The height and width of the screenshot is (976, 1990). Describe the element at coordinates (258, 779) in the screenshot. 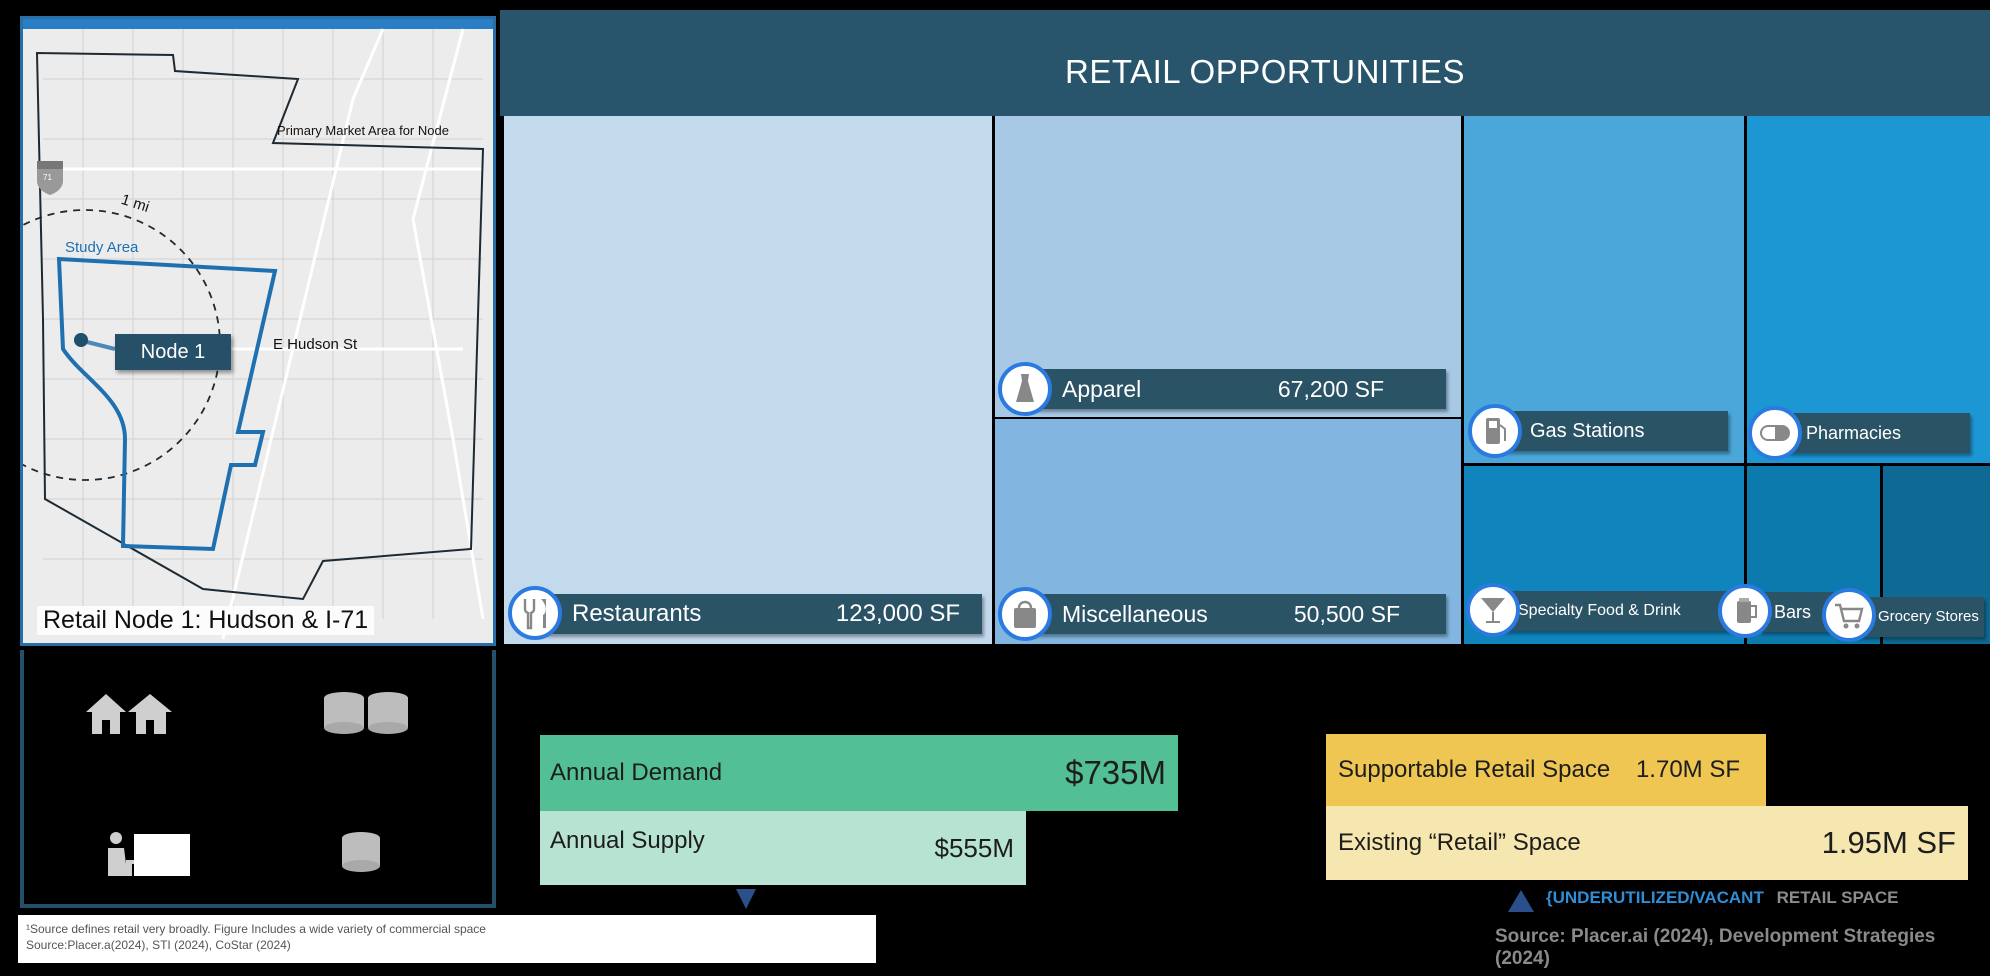

I see `stats-box` at that location.